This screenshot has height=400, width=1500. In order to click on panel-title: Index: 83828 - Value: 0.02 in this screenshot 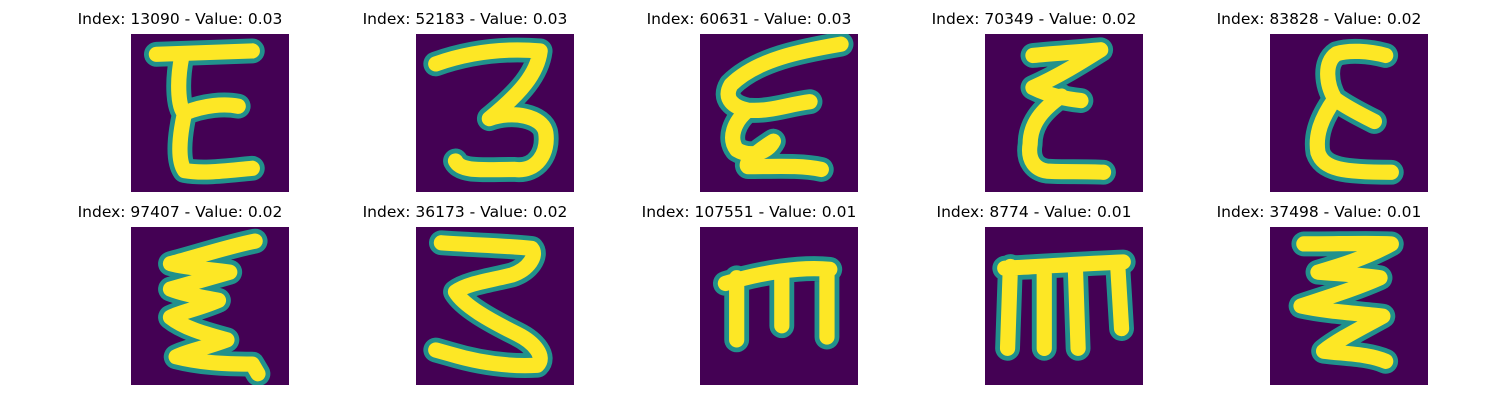, I will do `click(1319, 19)`.